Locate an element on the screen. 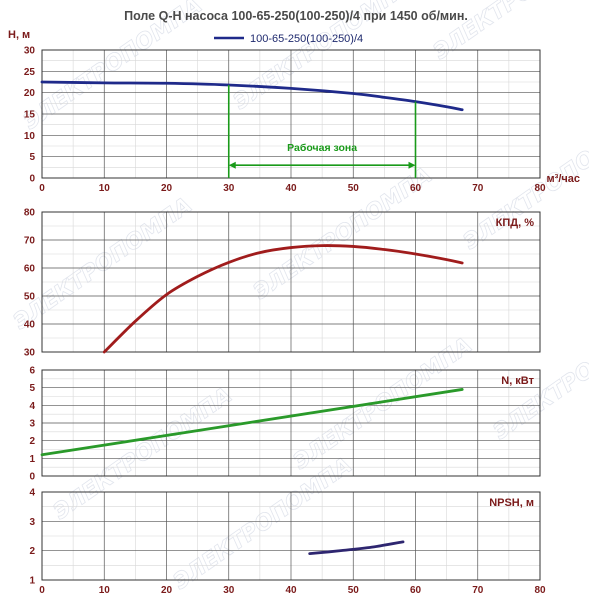  y-tick-label: 20 is located at coordinates (30, 93).